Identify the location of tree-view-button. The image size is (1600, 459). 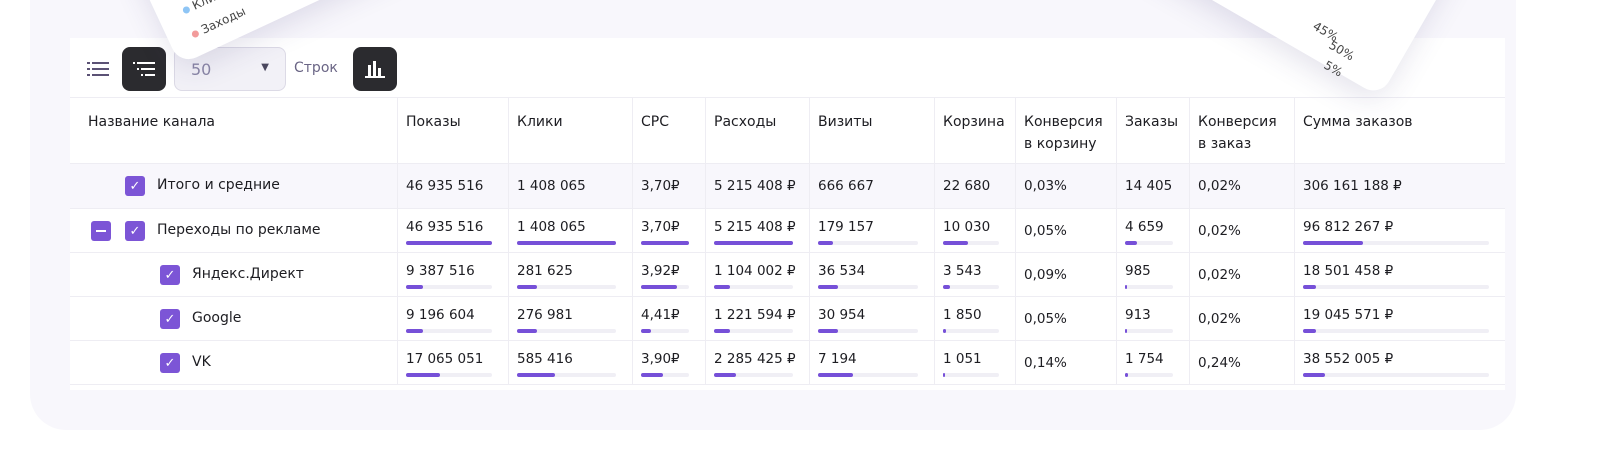
(144, 69).